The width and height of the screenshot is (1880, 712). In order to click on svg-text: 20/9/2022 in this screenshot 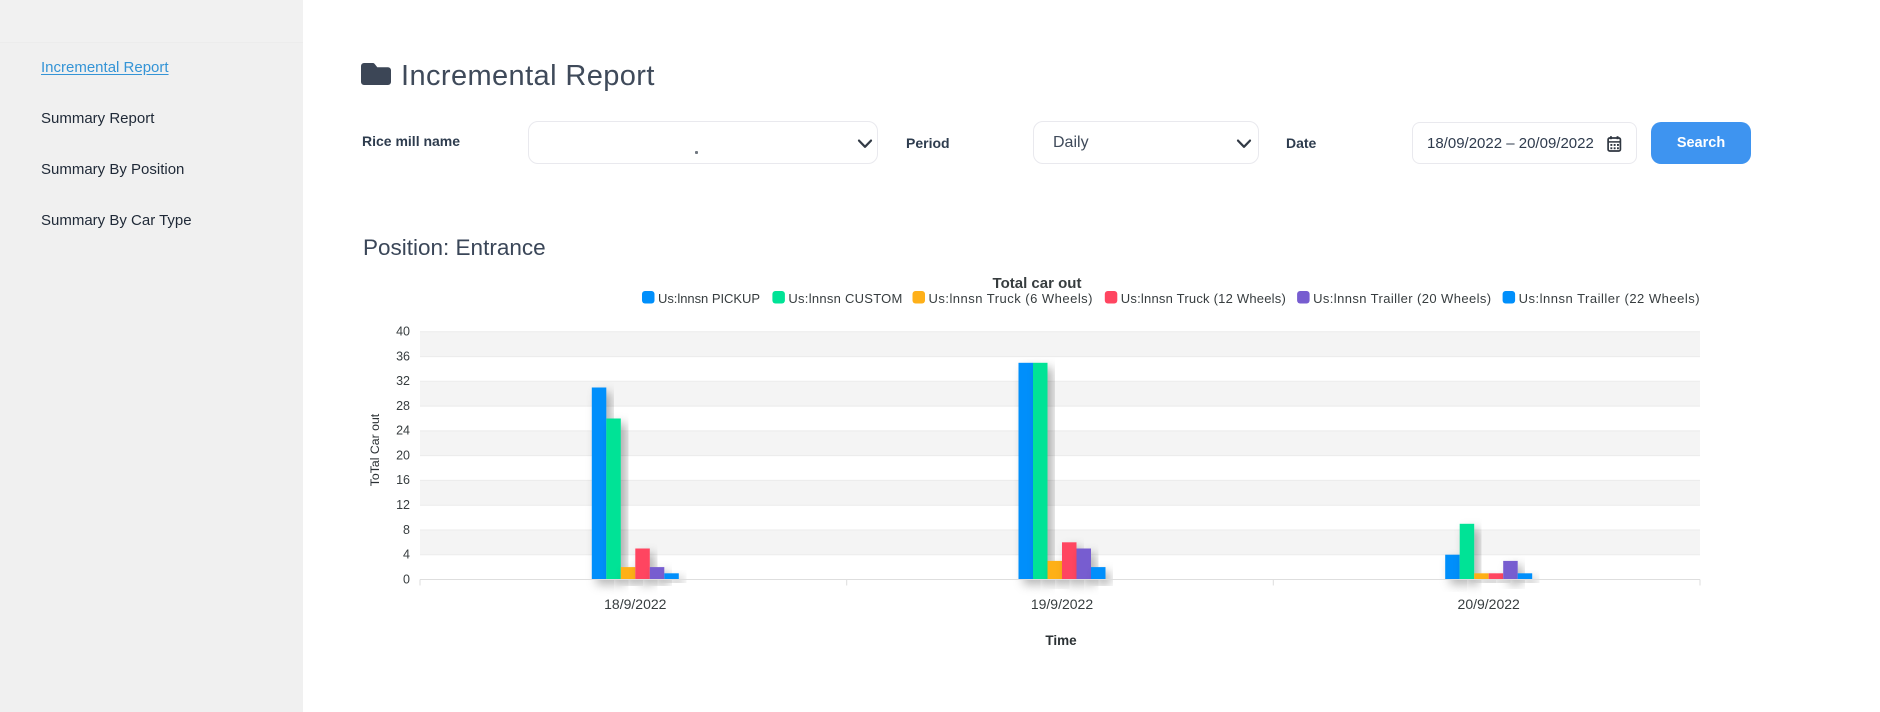, I will do `click(1489, 604)`.